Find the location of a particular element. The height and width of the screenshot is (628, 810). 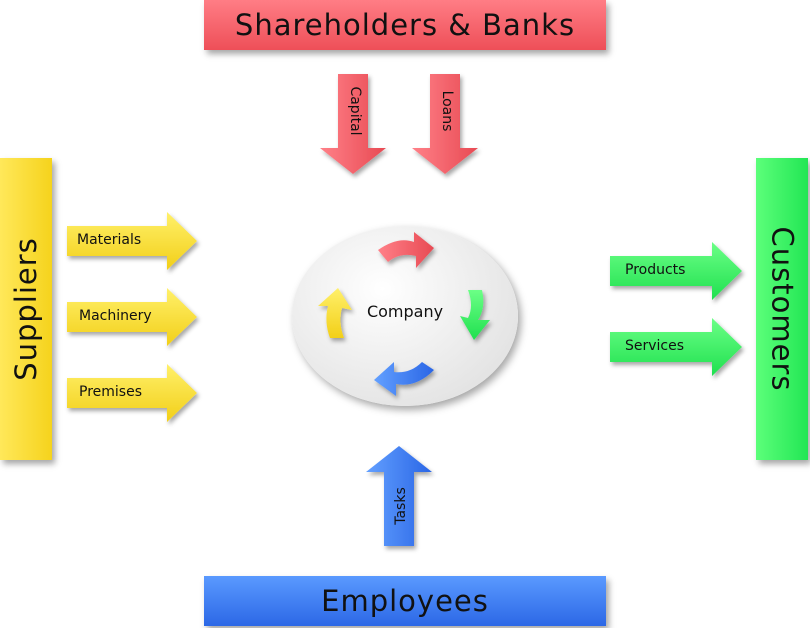

services-label: Services is located at coordinates (655, 346).